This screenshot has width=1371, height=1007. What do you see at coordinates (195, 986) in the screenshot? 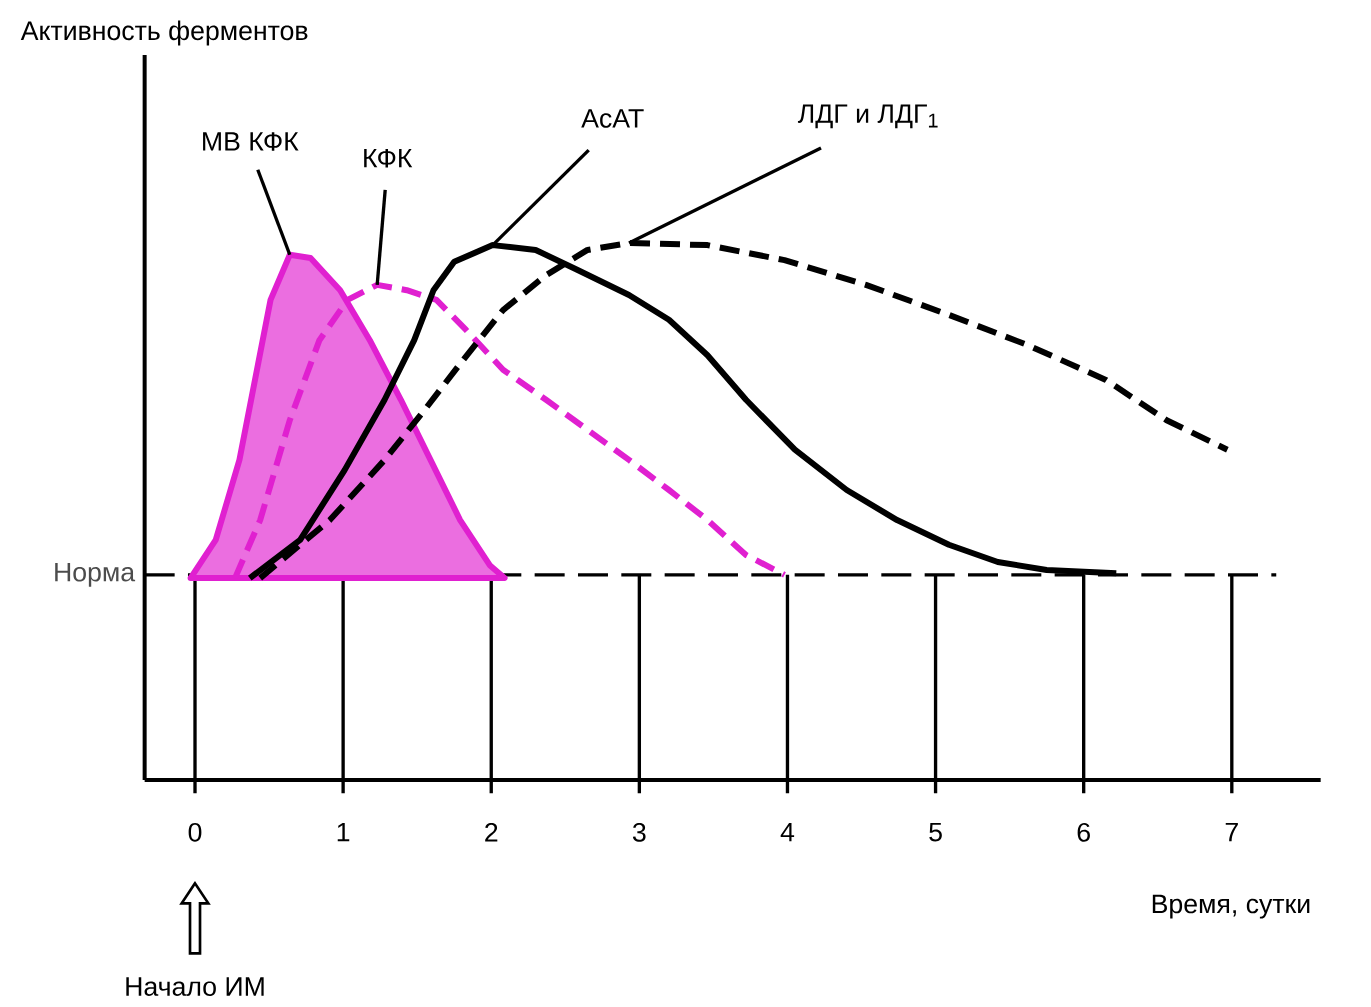
I see `text: Начало ИМ` at bounding box center [195, 986].